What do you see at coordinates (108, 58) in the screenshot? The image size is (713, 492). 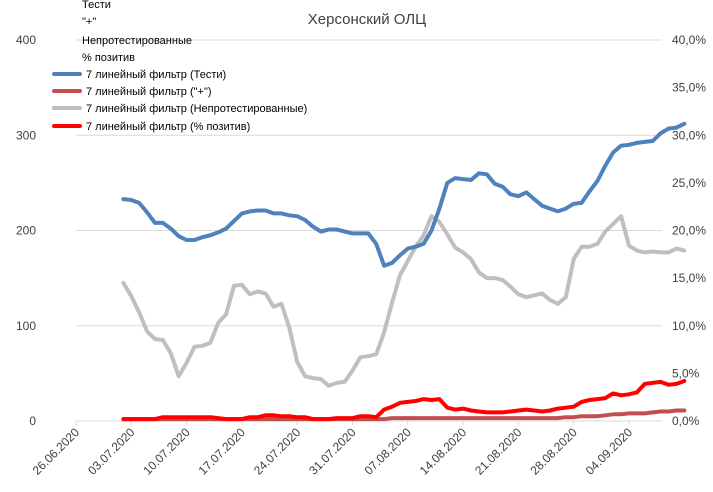 I see `legend-entry-label: % позитив` at bounding box center [108, 58].